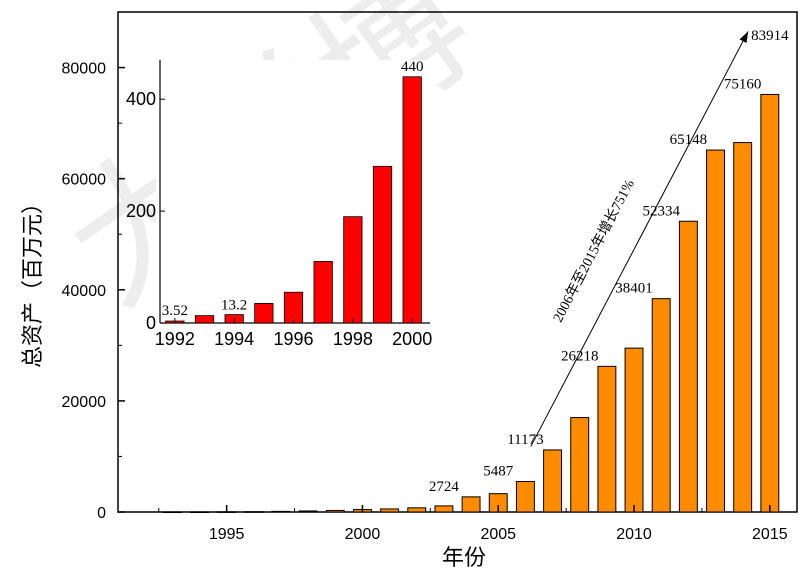  What do you see at coordinates (84, 291) in the screenshot?
I see `y-tick-label-40000: 40000` at bounding box center [84, 291].